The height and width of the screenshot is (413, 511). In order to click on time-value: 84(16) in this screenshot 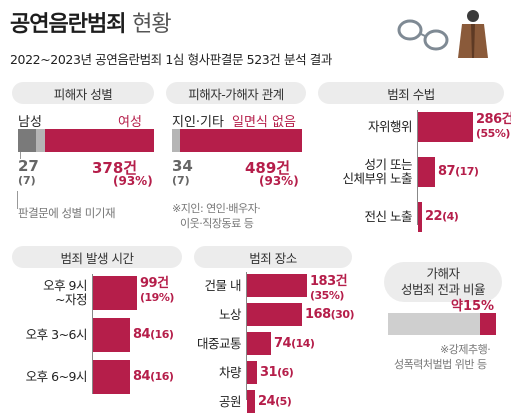, I will do `click(153, 334)`.